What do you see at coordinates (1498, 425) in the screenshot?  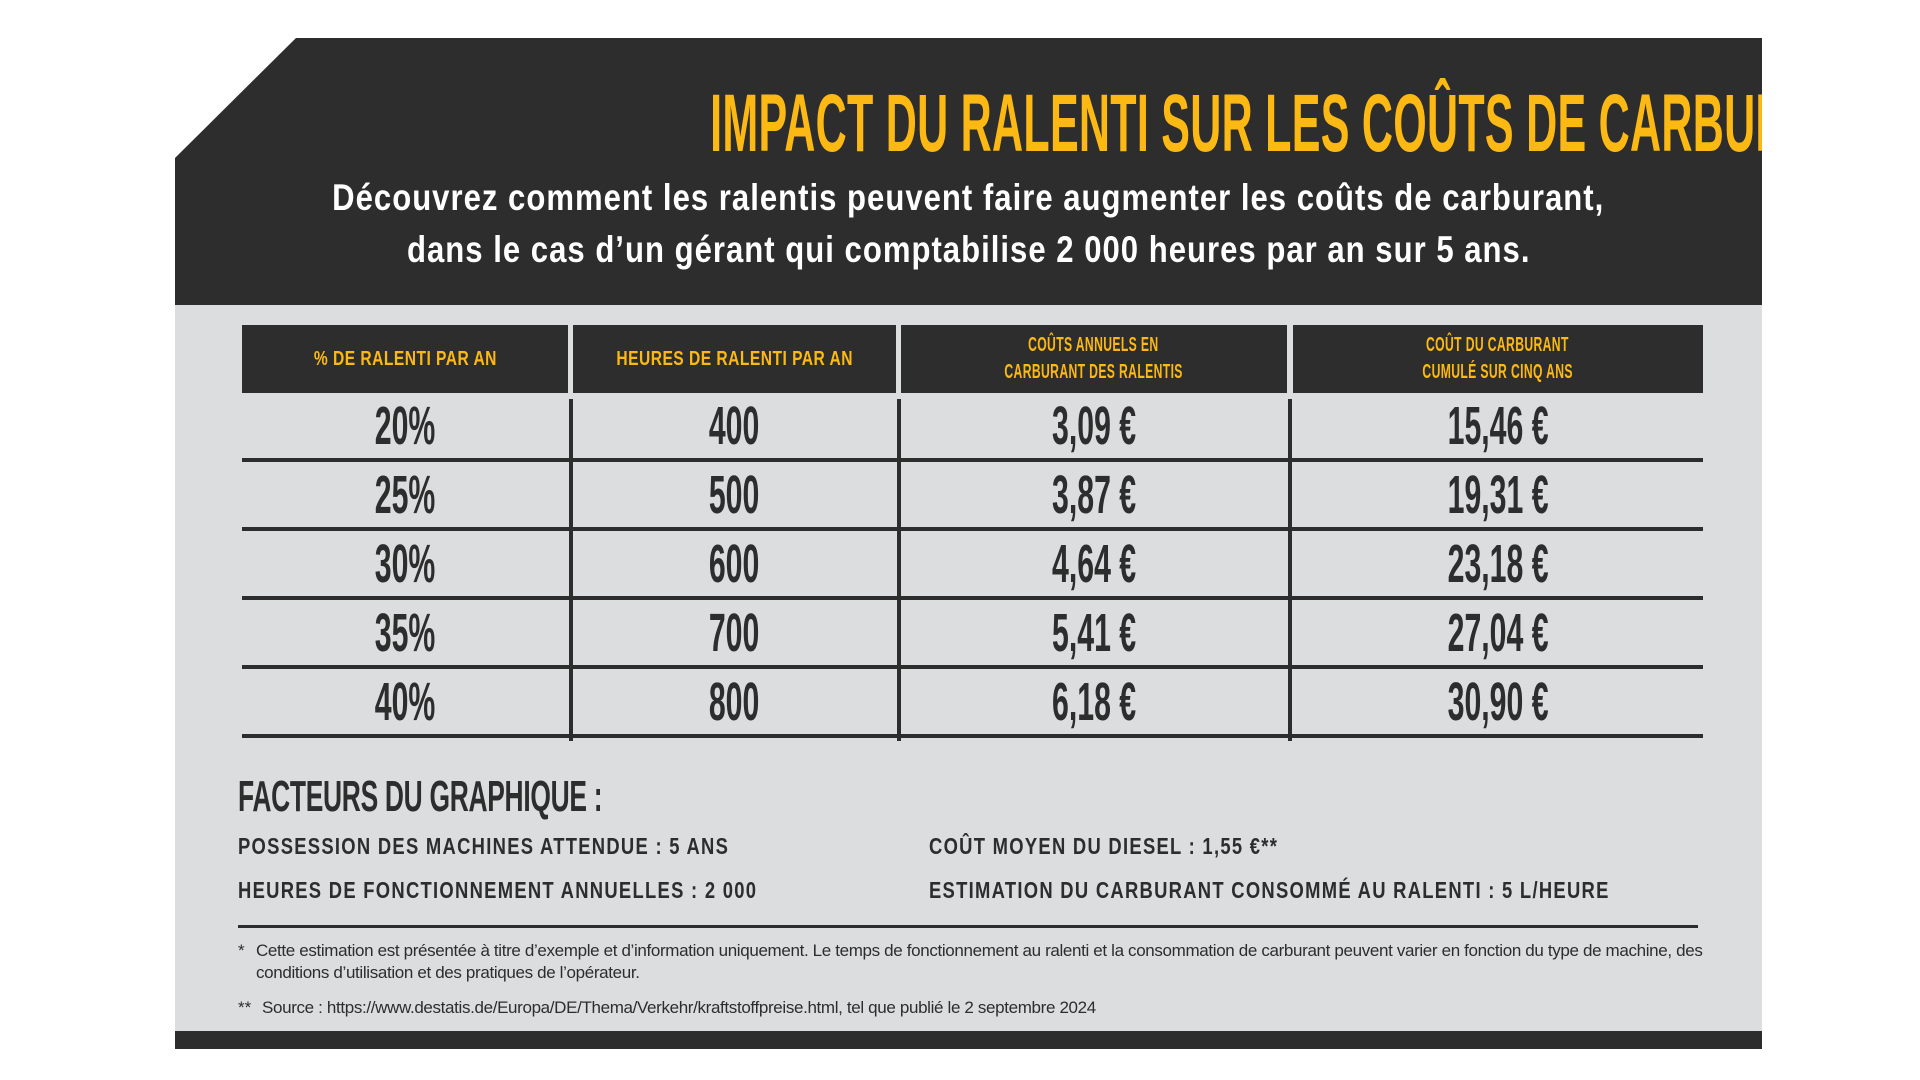 I see `cell-five-year-cost: 15,46 €` at bounding box center [1498, 425].